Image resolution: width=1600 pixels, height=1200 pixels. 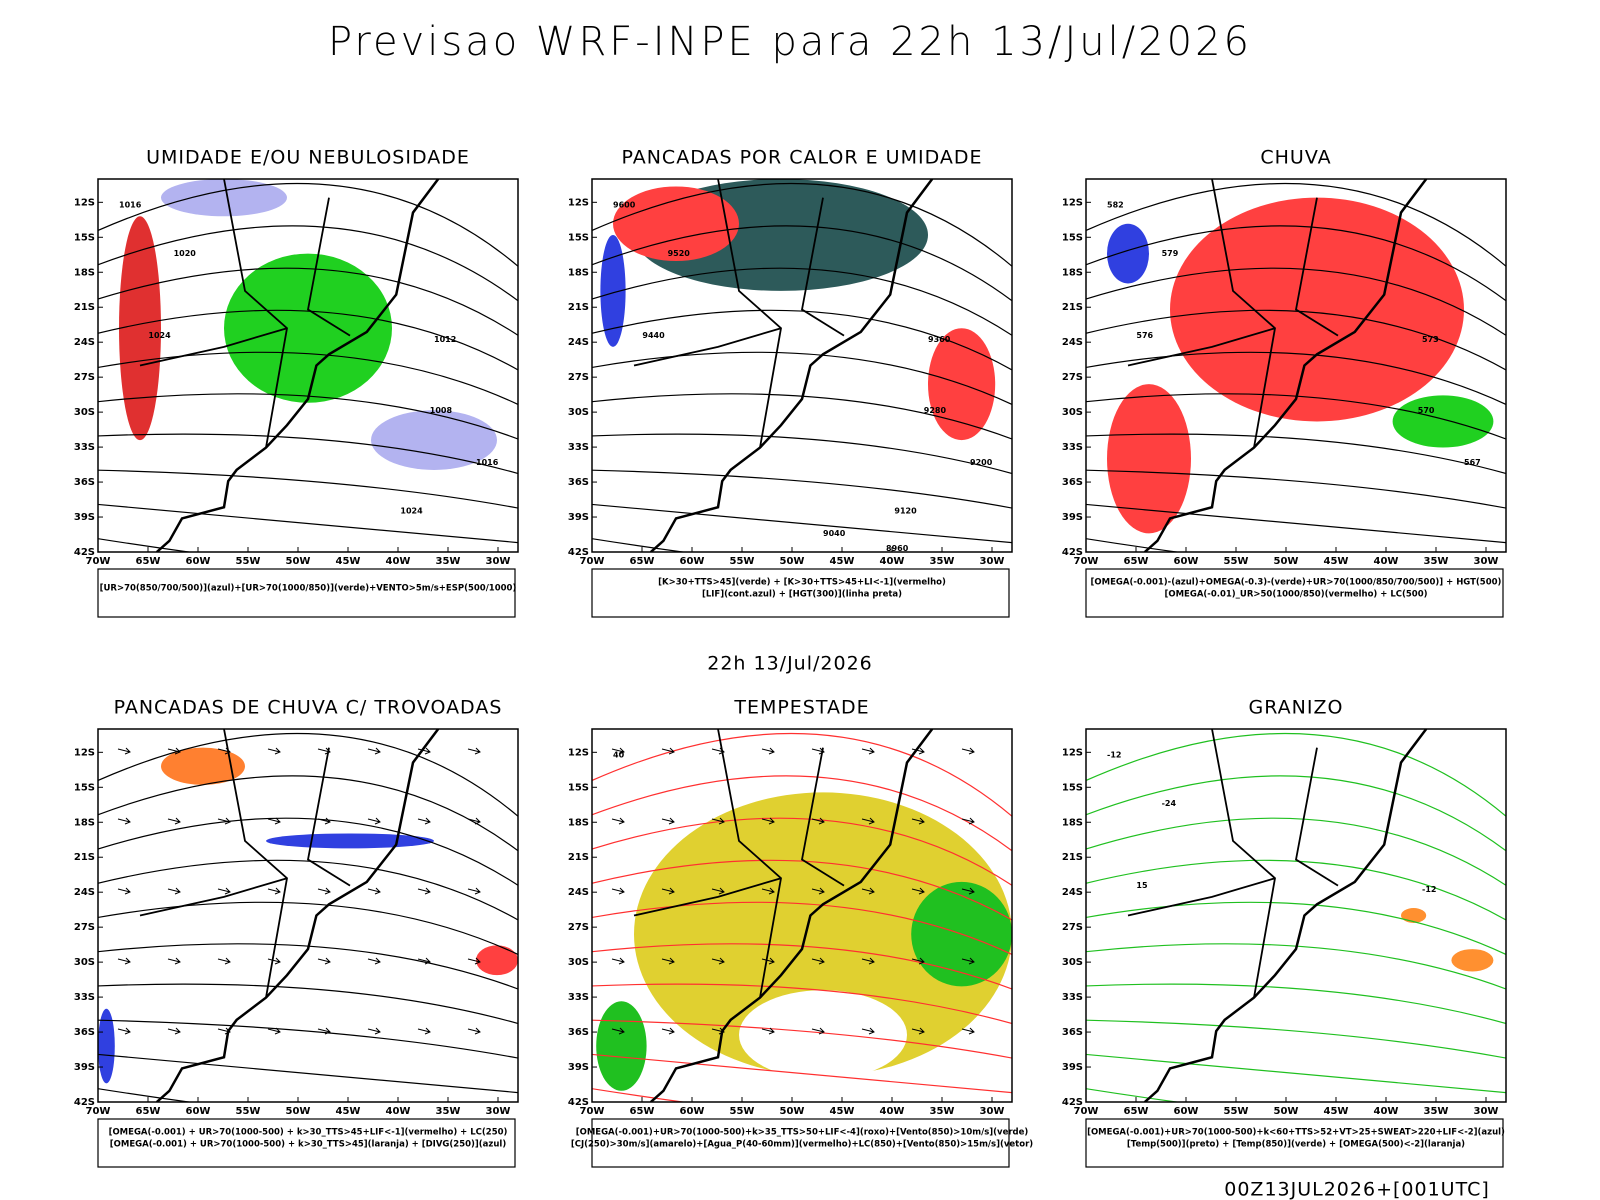 What do you see at coordinates (1296, 915) in the screenshot?
I see `map-area: -12 -24 15 -12` at bounding box center [1296, 915].